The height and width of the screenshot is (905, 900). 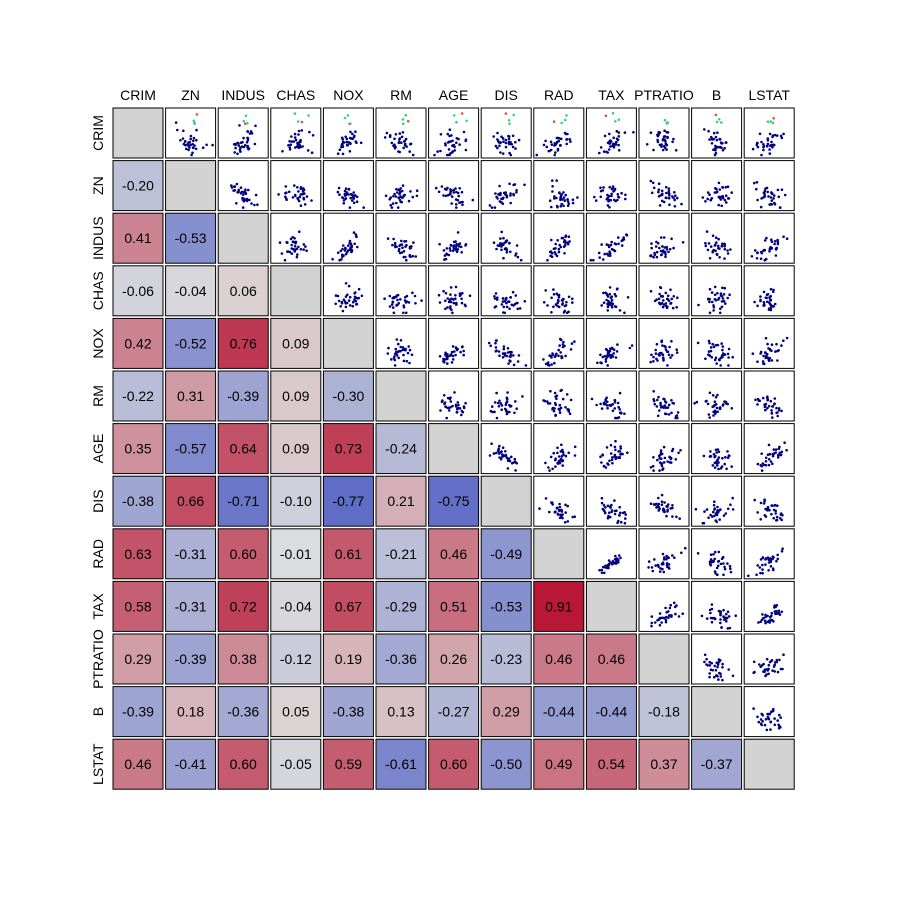 What do you see at coordinates (137, 554) in the screenshot?
I see `corr-value-rad-crim: 0.63` at bounding box center [137, 554].